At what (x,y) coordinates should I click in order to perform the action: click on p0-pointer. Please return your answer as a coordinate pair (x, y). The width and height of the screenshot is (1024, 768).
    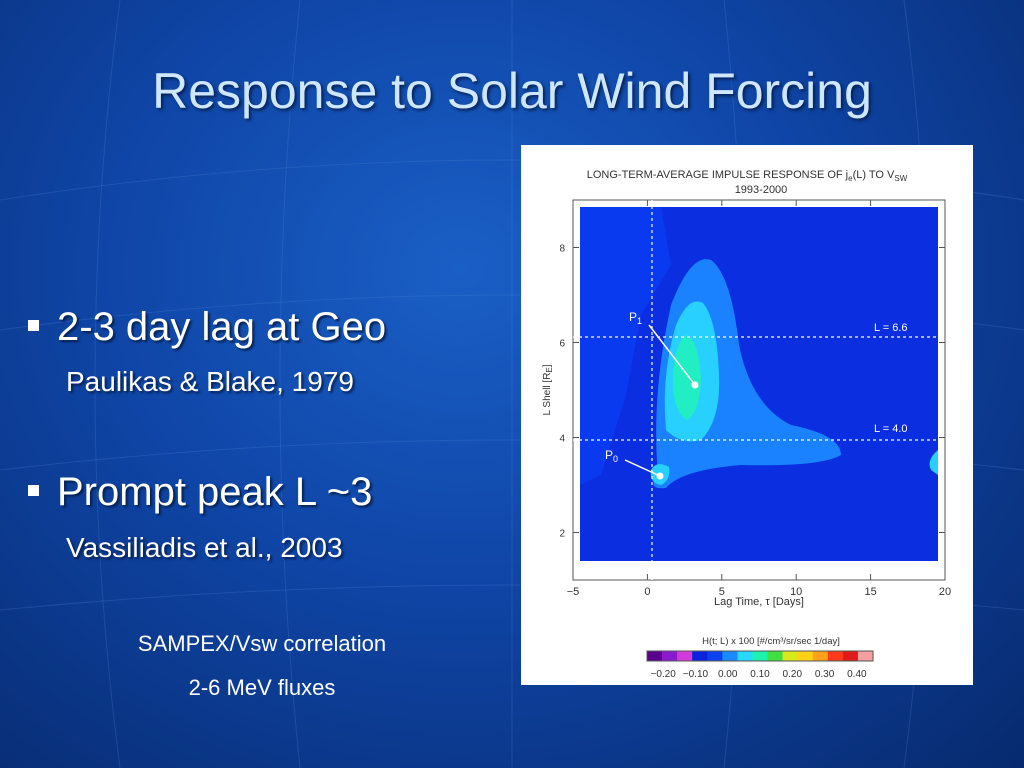
    Looking at the image, I should click on (642, 468).